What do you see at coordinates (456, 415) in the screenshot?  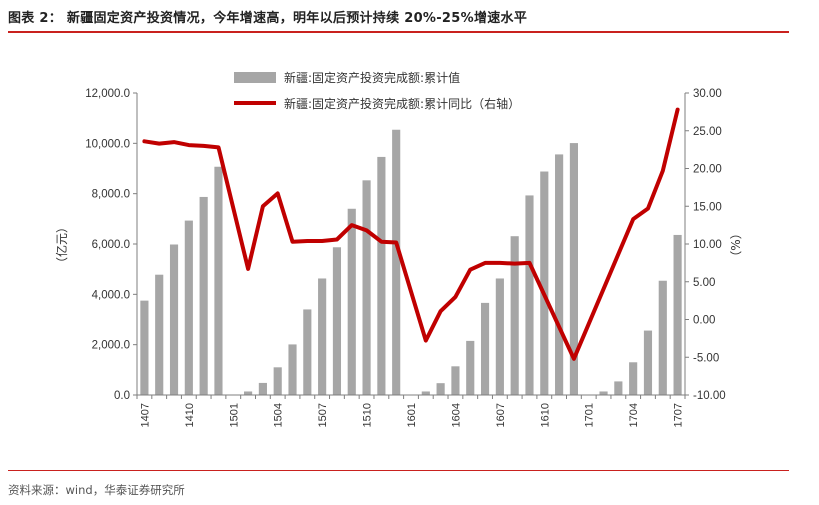 I see `x-tick-label: 1604` at bounding box center [456, 415].